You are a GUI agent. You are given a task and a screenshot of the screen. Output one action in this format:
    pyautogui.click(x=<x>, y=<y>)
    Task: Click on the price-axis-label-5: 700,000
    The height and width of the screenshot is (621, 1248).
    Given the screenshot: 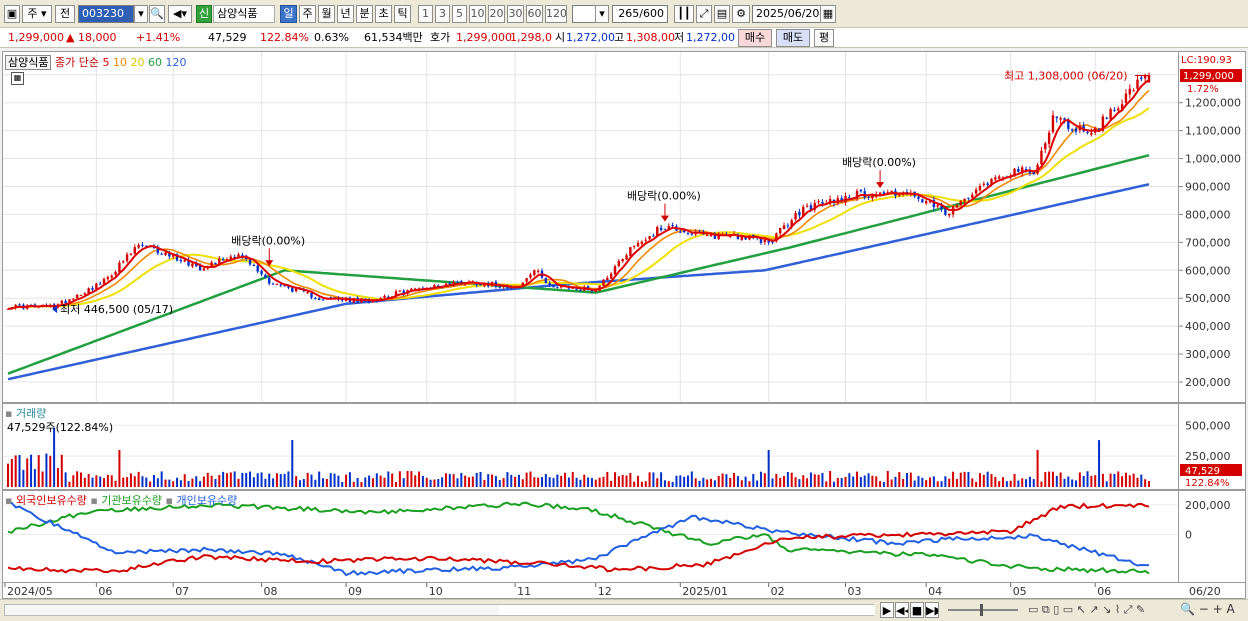 What is the action you would take?
    pyautogui.click(x=1208, y=242)
    